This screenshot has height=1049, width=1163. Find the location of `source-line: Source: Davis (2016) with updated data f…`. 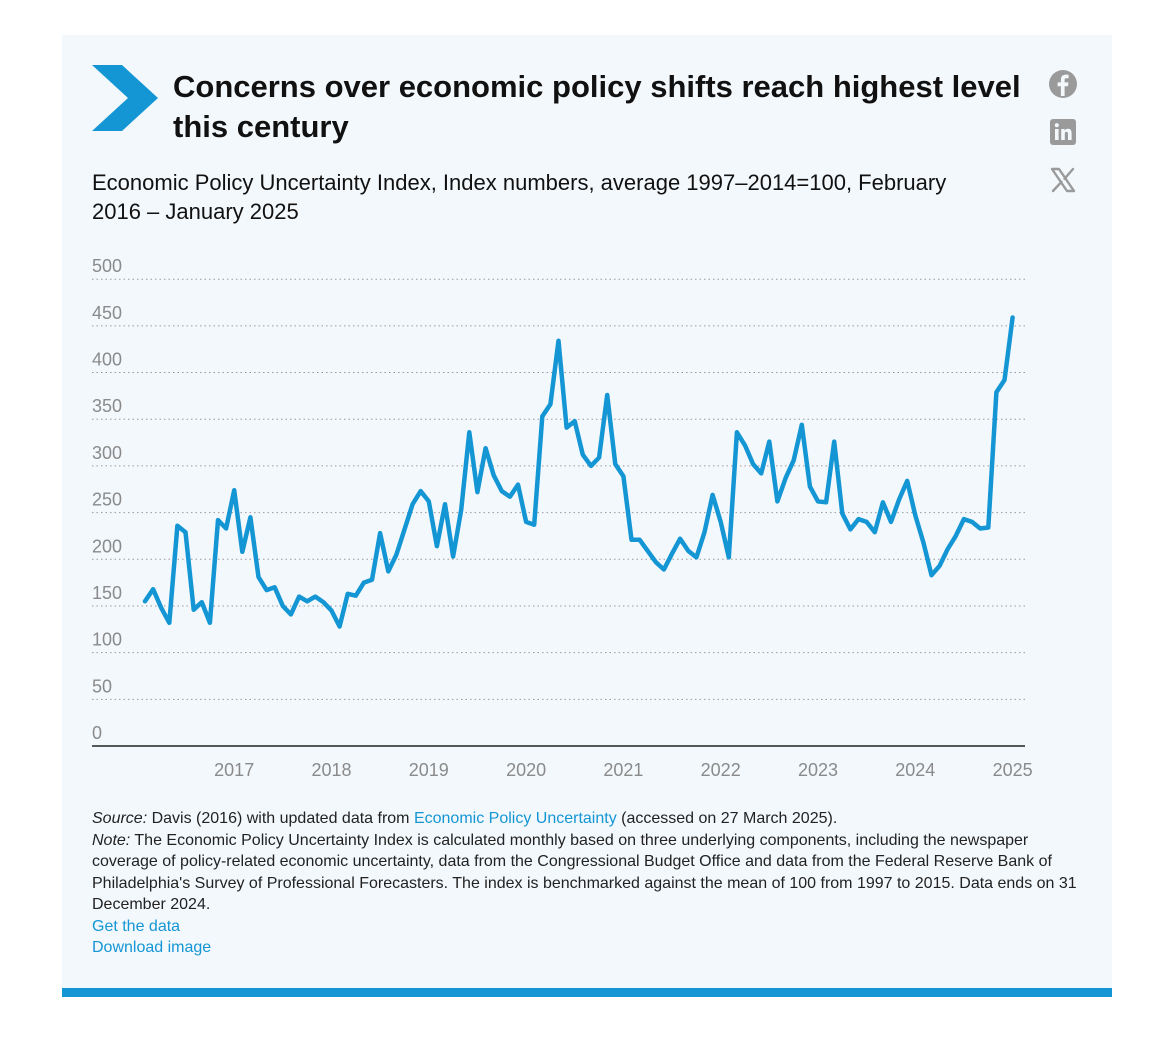

source-line: Source: Davis (2016) with updated data f… is located at coordinates (592, 819).